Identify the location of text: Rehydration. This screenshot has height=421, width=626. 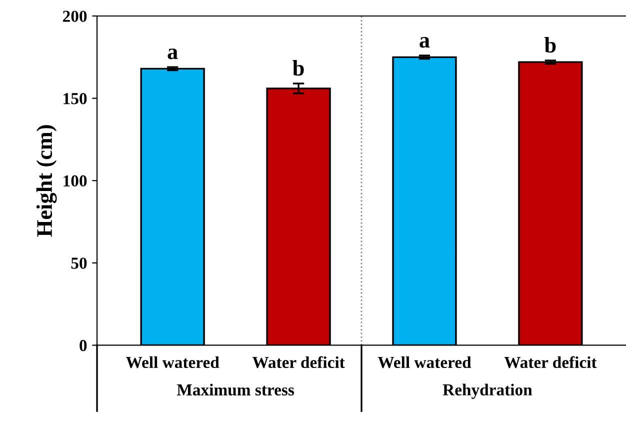
(487, 391).